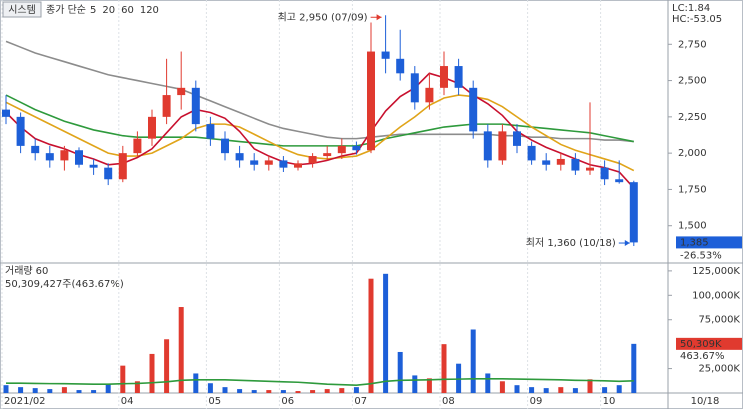 This screenshot has height=409, width=743. What do you see at coordinates (448, 401) in the screenshot?
I see `x-tick-label: 08` at bounding box center [448, 401].